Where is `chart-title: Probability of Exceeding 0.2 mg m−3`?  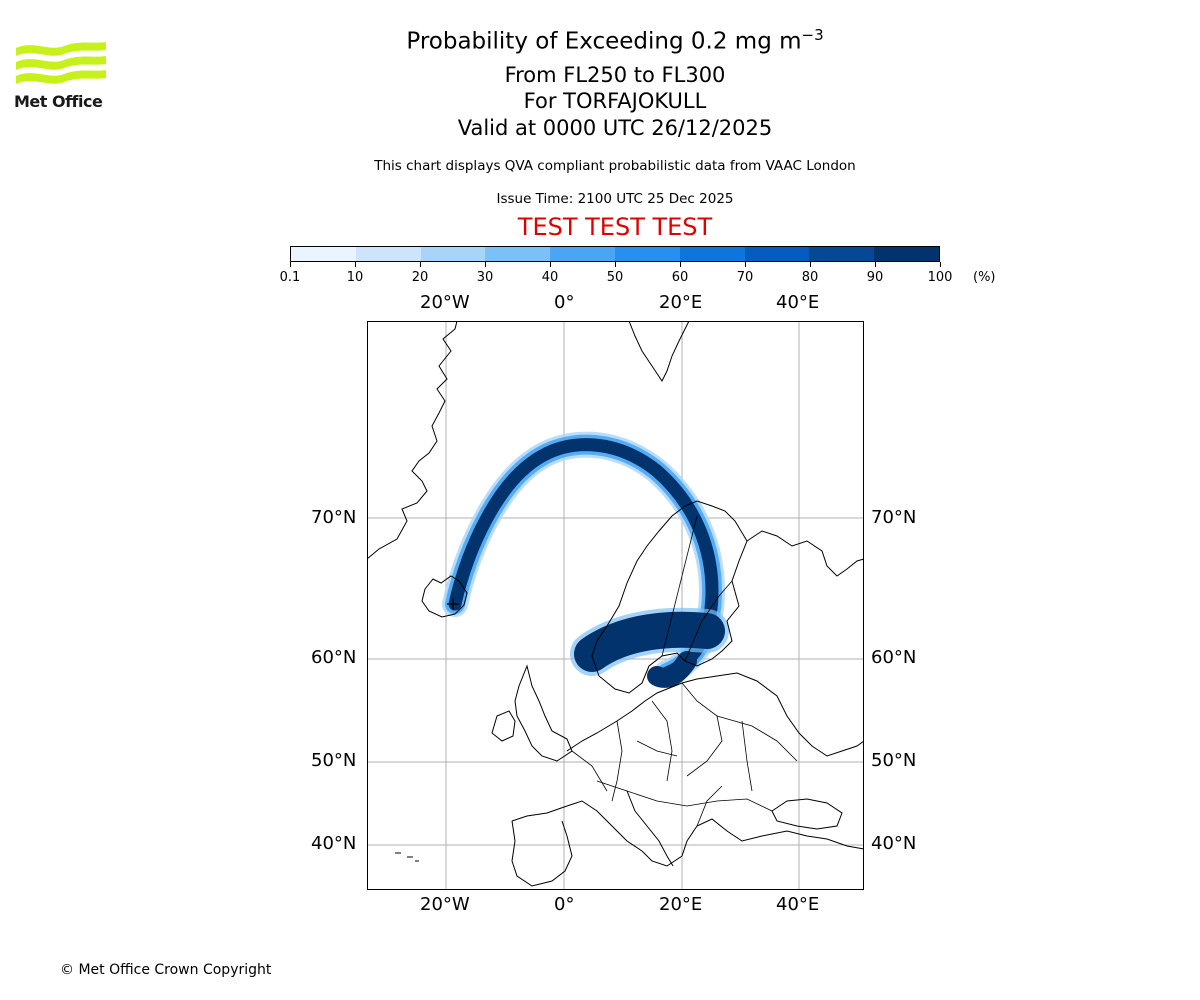 chart-title: Probability of Exceeding 0.2 mg m−3 is located at coordinates (615, 40).